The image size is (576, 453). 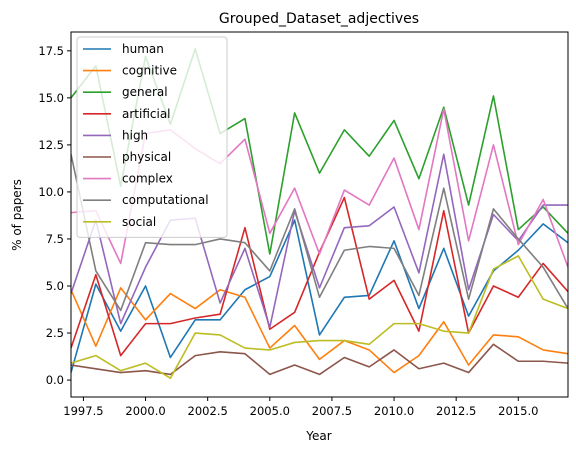 What do you see at coordinates (208, 411) in the screenshot?
I see `x-tick-label-2002-5: 2002.5` at bounding box center [208, 411].